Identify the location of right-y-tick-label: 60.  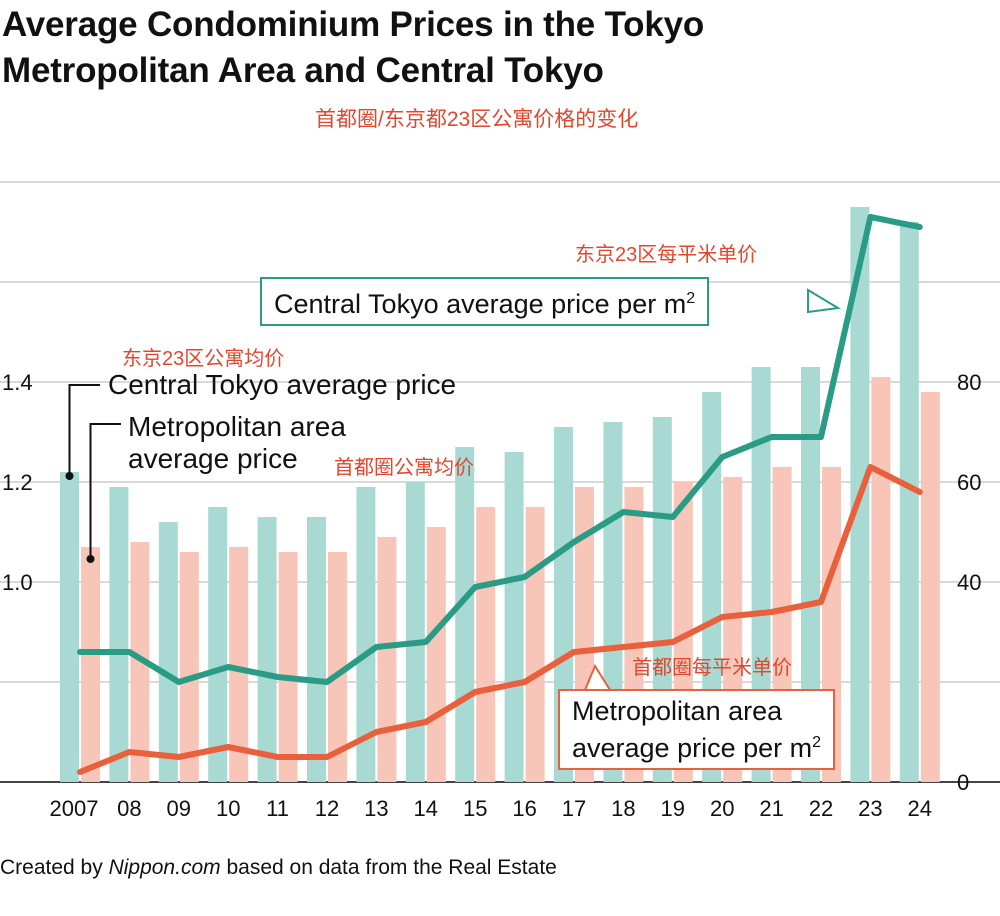
(969, 482).